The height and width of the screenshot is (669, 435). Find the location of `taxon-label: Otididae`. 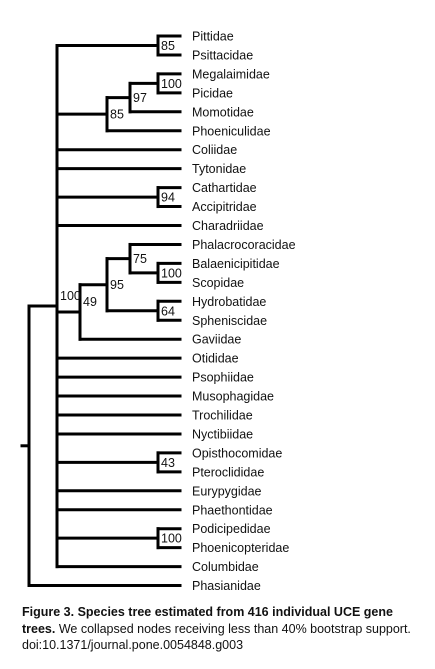

taxon-label: Otididae is located at coordinates (215, 359).